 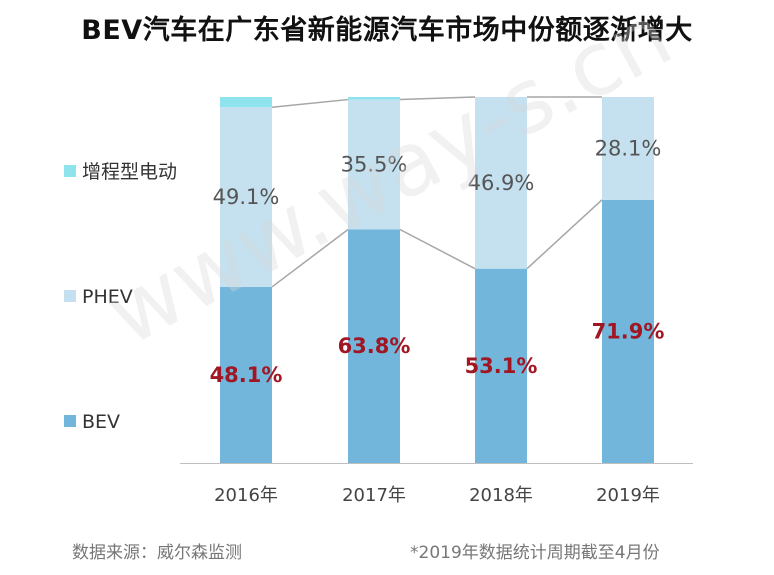 I want to click on bar-bev-2016年, so click(x=246, y=374).